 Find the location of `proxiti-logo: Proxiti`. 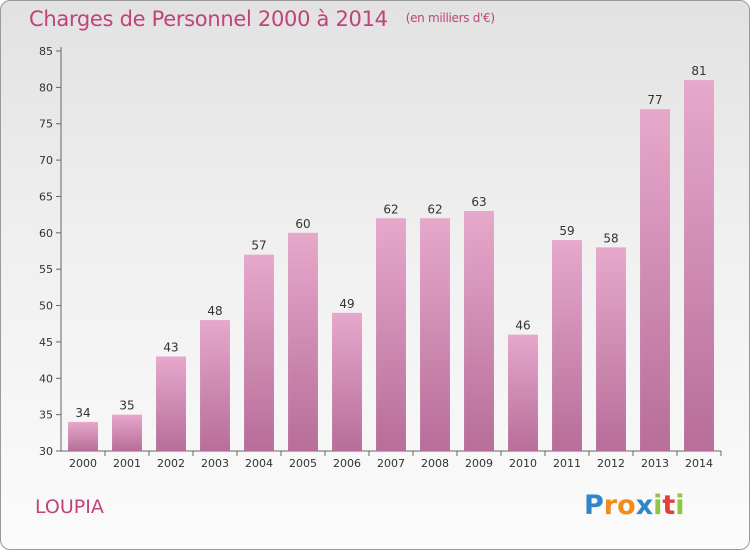

proxiti-logo: Proxiti is located at coordinates (634, 505).